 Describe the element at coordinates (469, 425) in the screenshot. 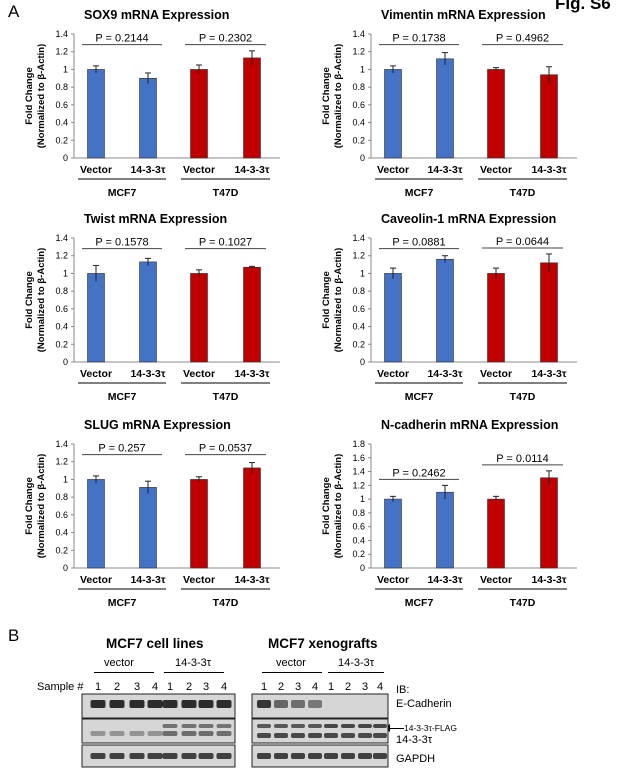

I see `chart-title: N-cadherin mRNA Expression` at that location.